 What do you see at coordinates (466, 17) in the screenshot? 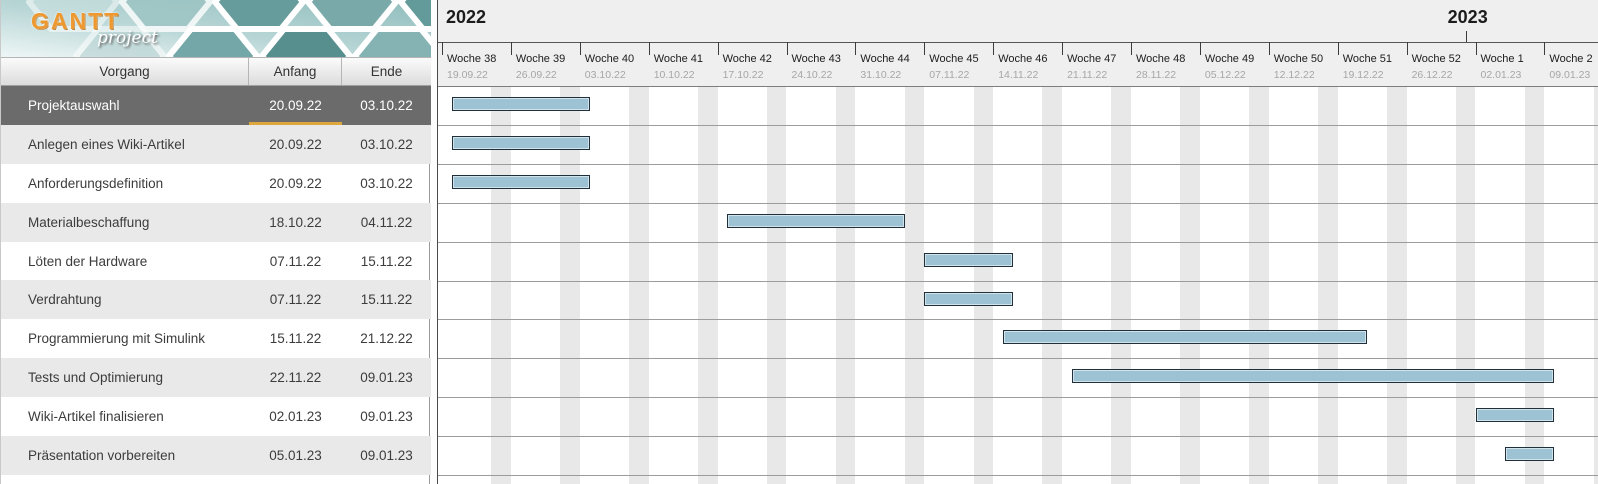
I see `year-label: 2022` at bounding box center [466, 17].